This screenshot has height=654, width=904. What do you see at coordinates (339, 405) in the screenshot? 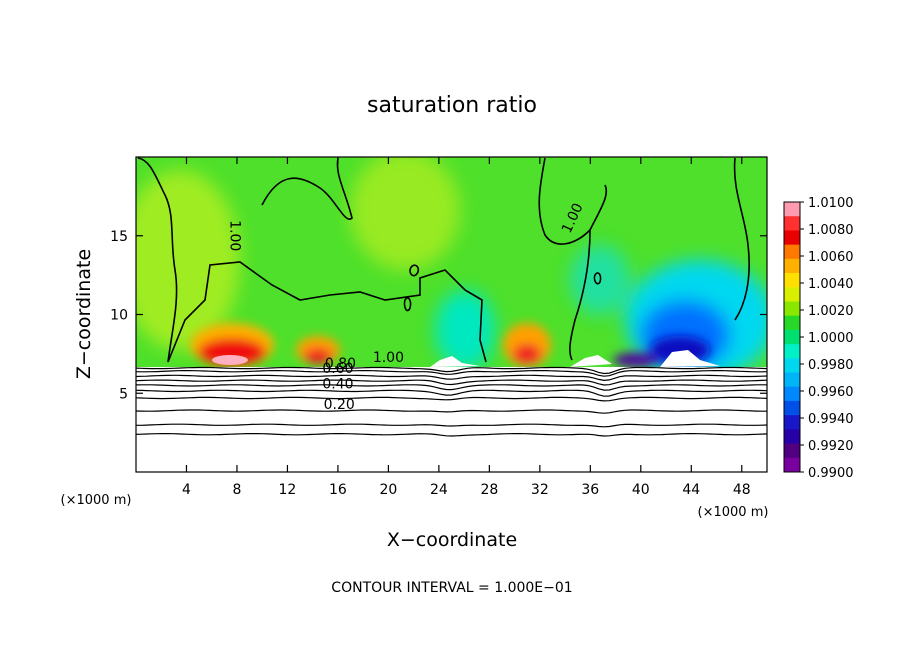
I see `contour-label: 0.20` at bounding box center [339, 405].